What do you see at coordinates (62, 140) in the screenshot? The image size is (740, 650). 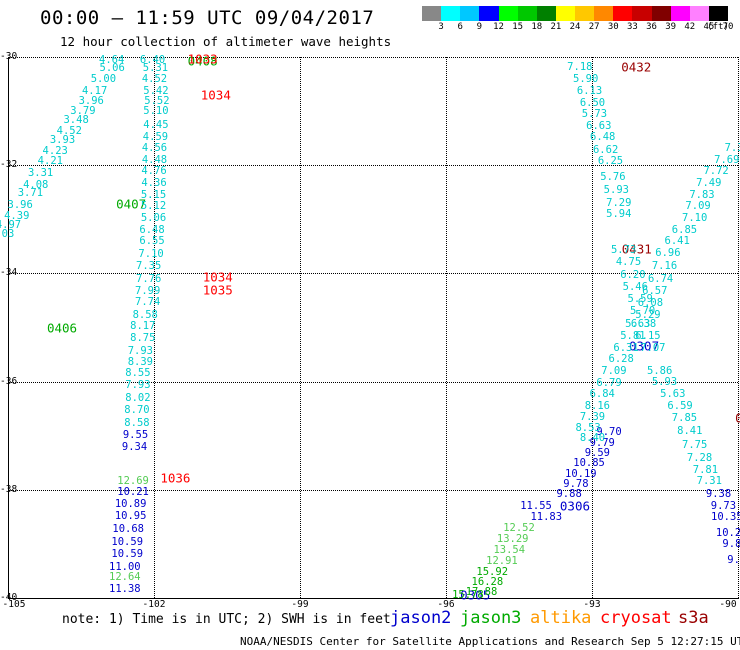 I see `wave-height-value: 3.93` at bounding box center [62, 140].